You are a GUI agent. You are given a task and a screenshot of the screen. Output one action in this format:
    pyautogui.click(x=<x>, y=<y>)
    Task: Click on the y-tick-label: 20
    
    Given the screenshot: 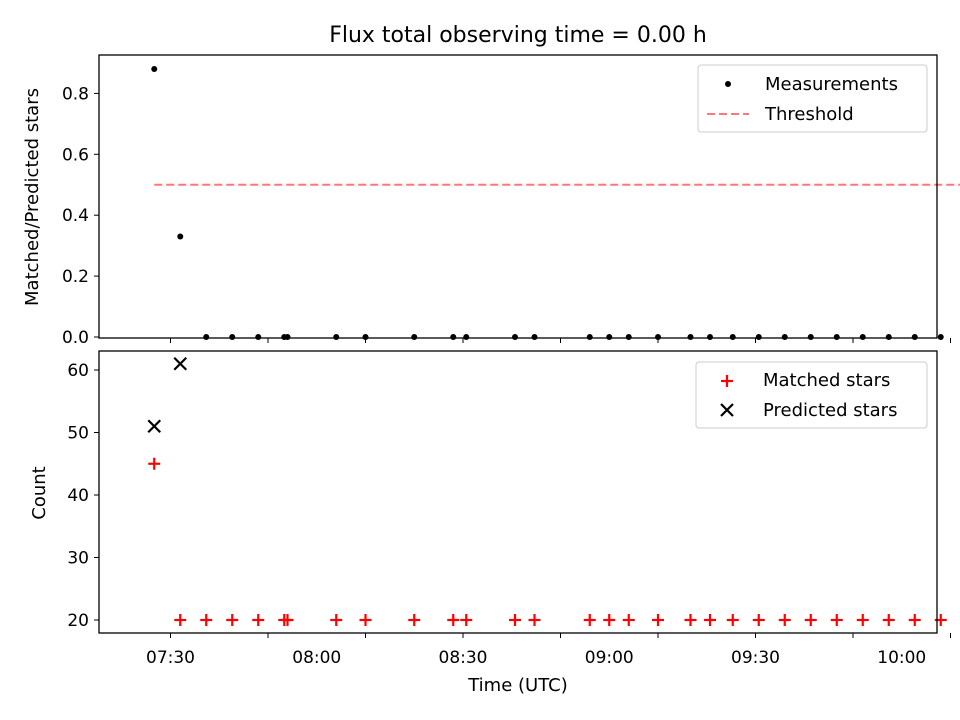 What is the action you would take?
    pyautogui.click(x=78, y=621)
    